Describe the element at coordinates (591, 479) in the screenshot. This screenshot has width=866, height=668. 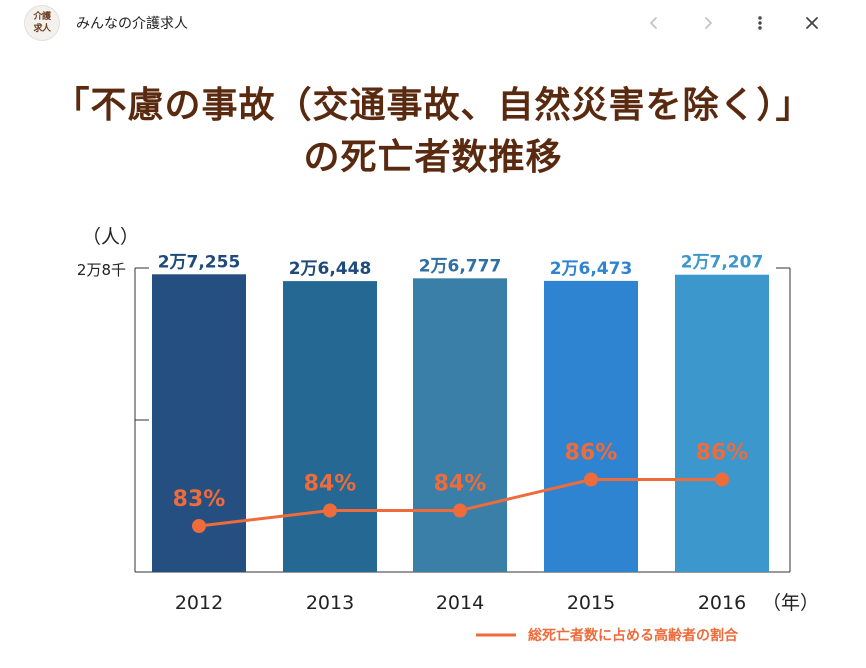
I see `ratio-point-2015` at that location.